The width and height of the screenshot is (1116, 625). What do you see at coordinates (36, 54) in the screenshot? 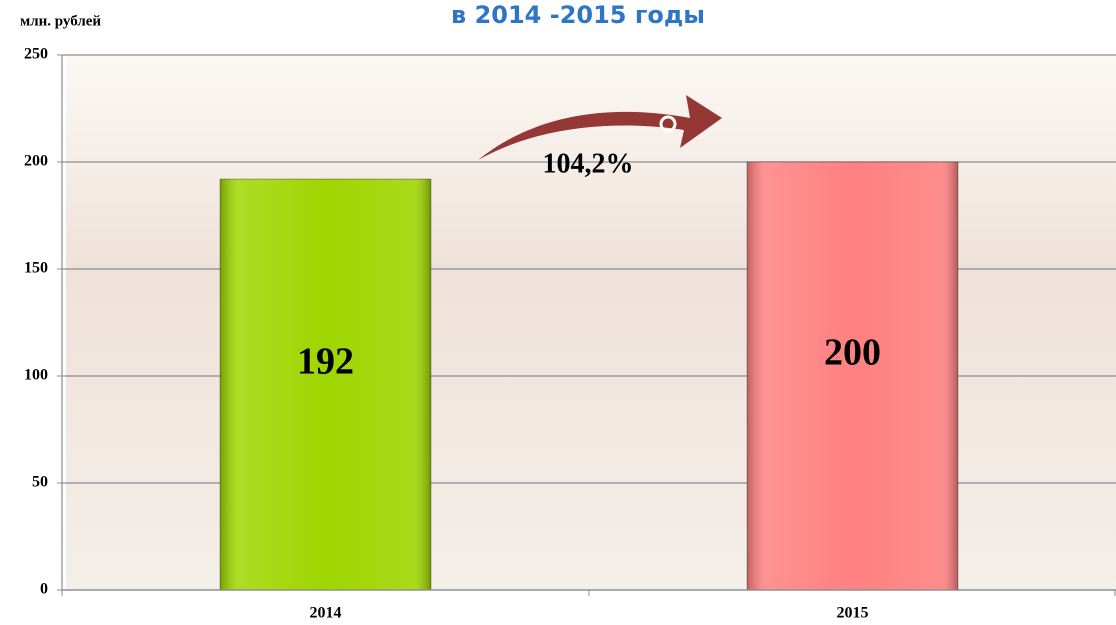
I see `y-tick-label: 250` at bounding box center [36, 54].